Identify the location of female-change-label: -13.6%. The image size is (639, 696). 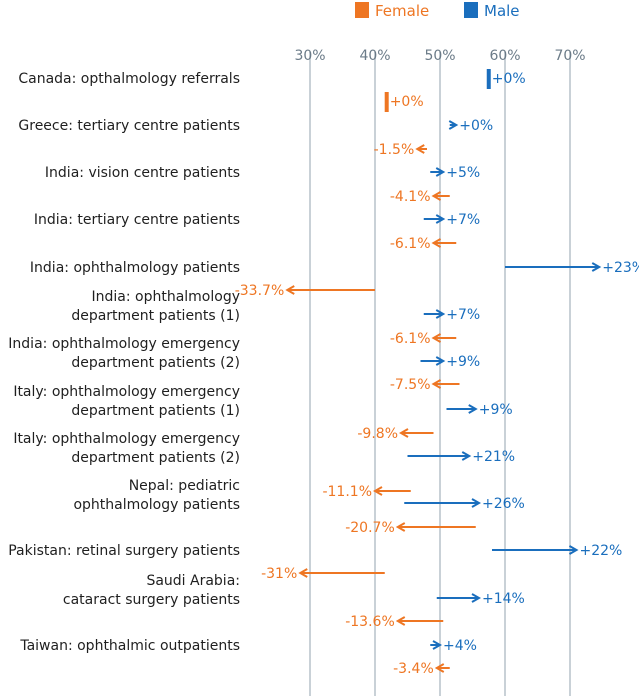
(370, 622).